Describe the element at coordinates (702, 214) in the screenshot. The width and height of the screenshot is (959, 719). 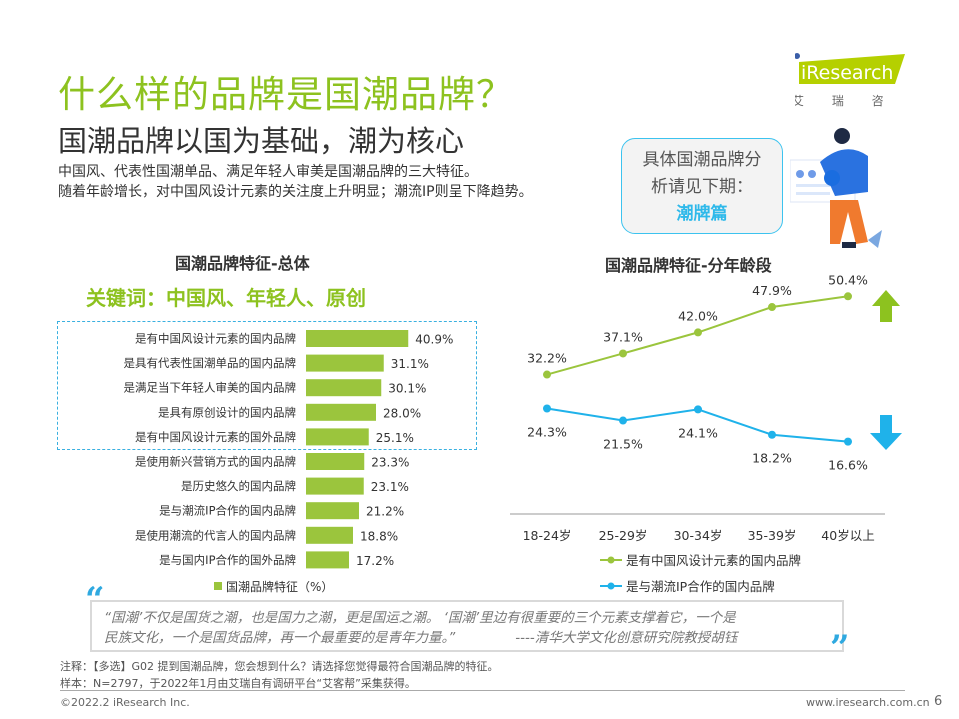
I see `callout-highlight: 潮牌篇` at that location.